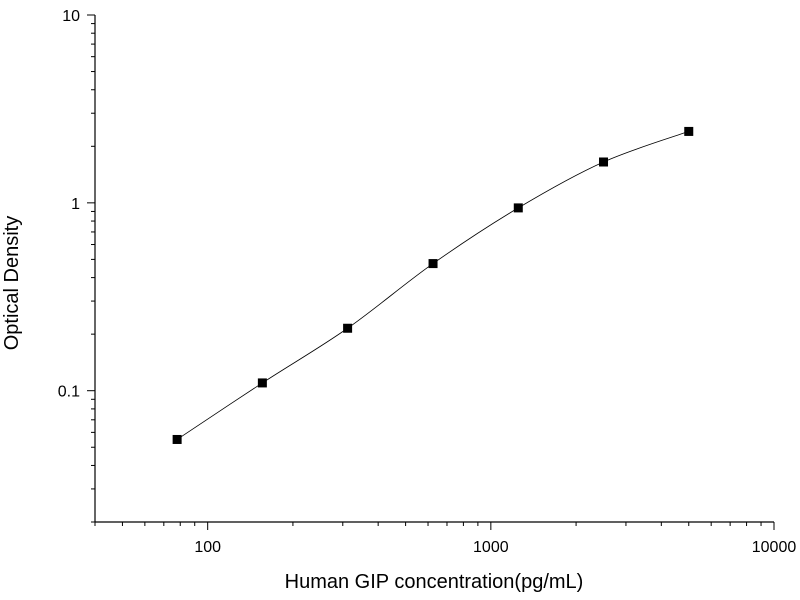 The height and width of the screenshot is (600, 800). Describe the element at coordinates (71, 16) in the screenshot. I see `y-tick-label-10: 10` at that location.